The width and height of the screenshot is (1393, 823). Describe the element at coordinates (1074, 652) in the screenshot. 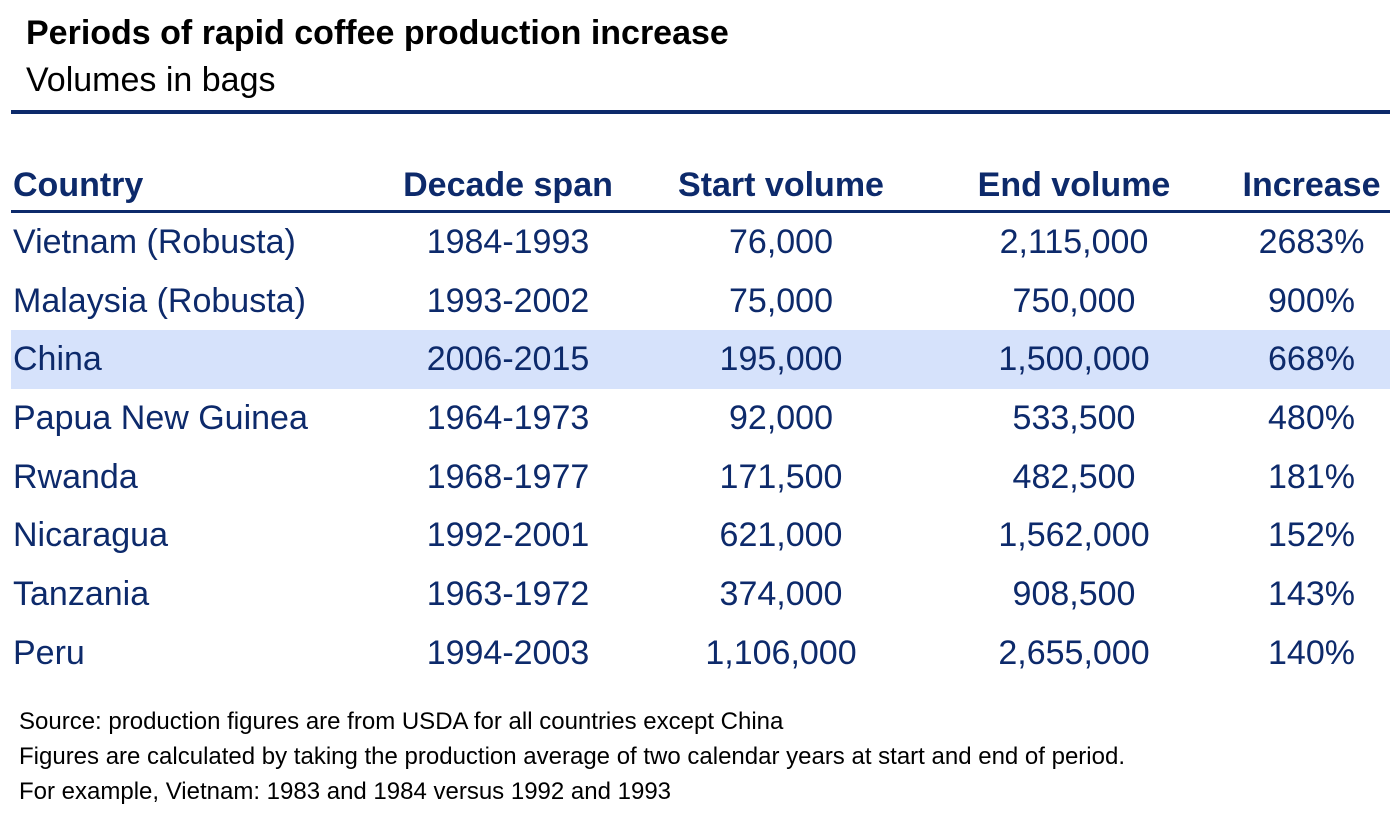

I see `cell-end-volume: 2,655,000` at that location.